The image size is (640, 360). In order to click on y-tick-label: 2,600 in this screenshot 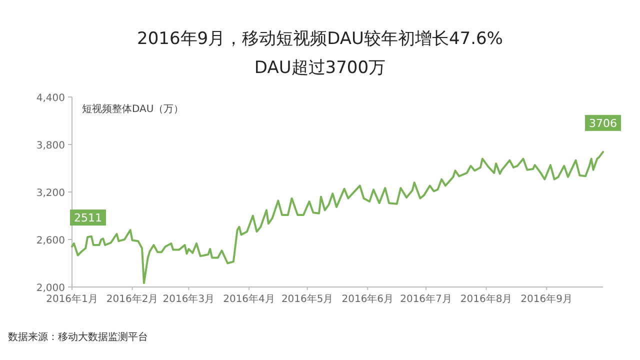, I will do `click(50, 241)`.